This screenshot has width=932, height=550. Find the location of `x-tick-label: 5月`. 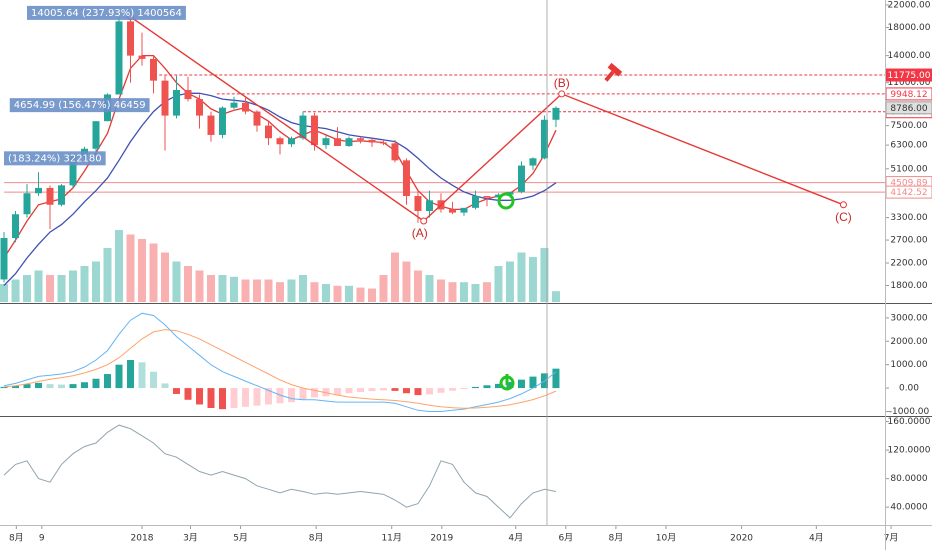

x-tick-label: 5月 is located at coordinates (240, 538).